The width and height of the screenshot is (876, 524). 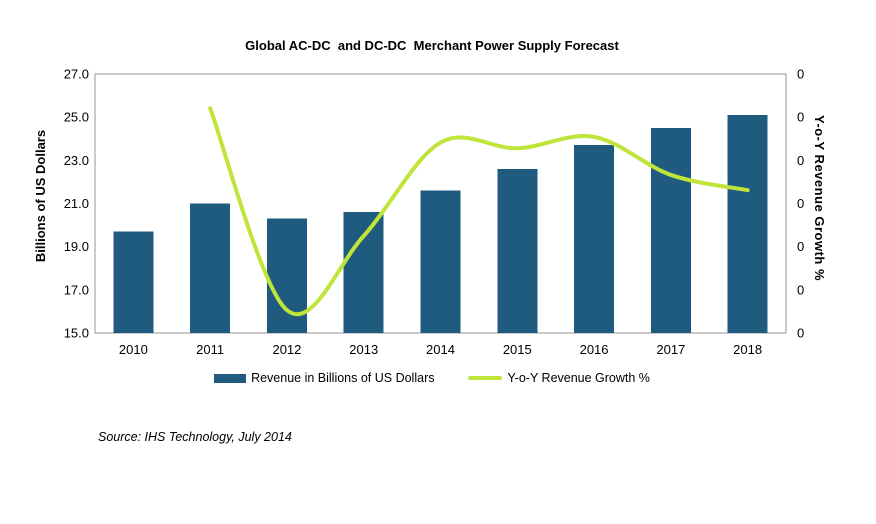 What do you see at coordinates (76, 289) in the screenshot?
I see `left-axis-tick-label: 17.0` at bounding box center [76, 289].